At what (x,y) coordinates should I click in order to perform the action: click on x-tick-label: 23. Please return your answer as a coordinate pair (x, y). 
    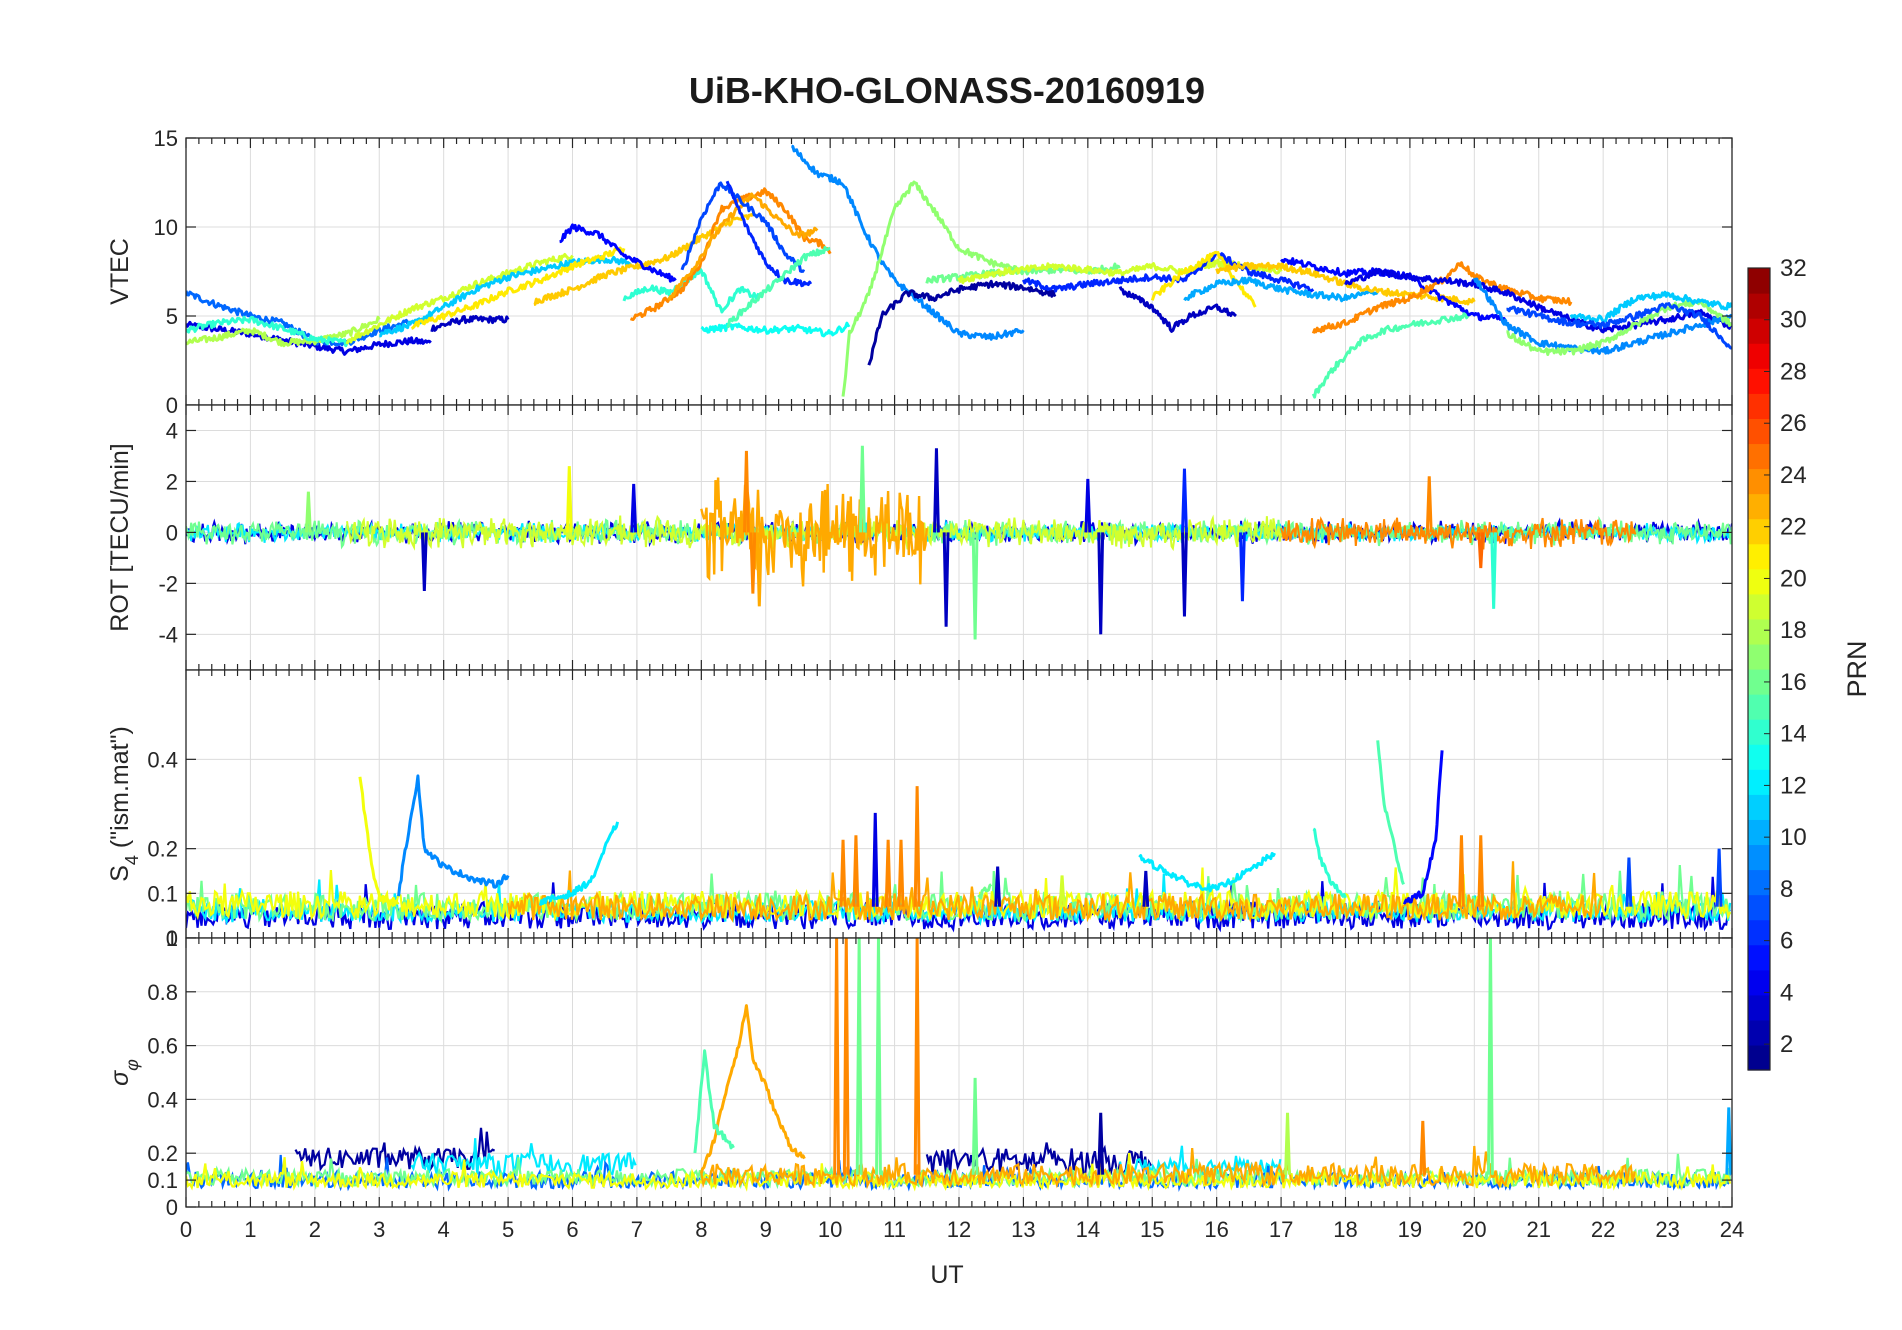
    Looking at the image, I should click on (1667, 1229).